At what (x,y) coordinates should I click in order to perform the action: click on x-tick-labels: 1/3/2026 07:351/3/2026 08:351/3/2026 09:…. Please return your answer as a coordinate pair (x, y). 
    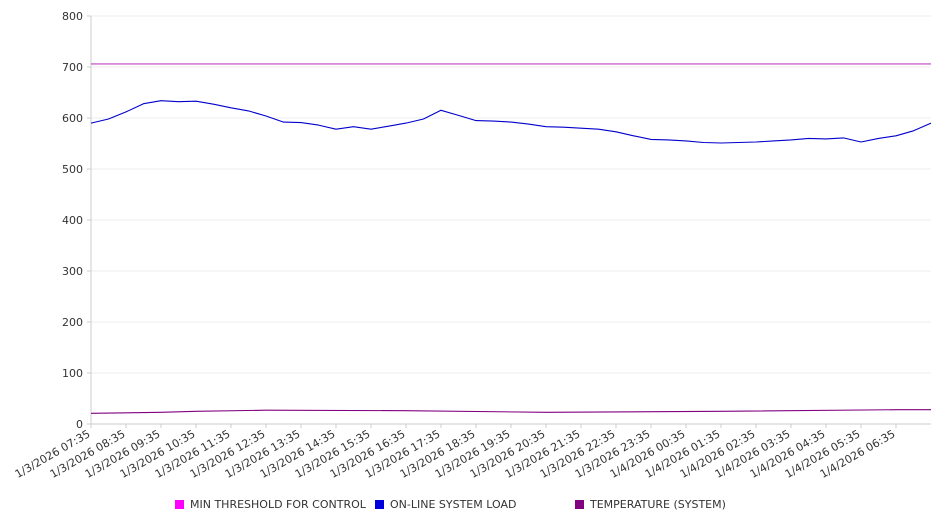
    Looking at the image, I should click on (455, 454).